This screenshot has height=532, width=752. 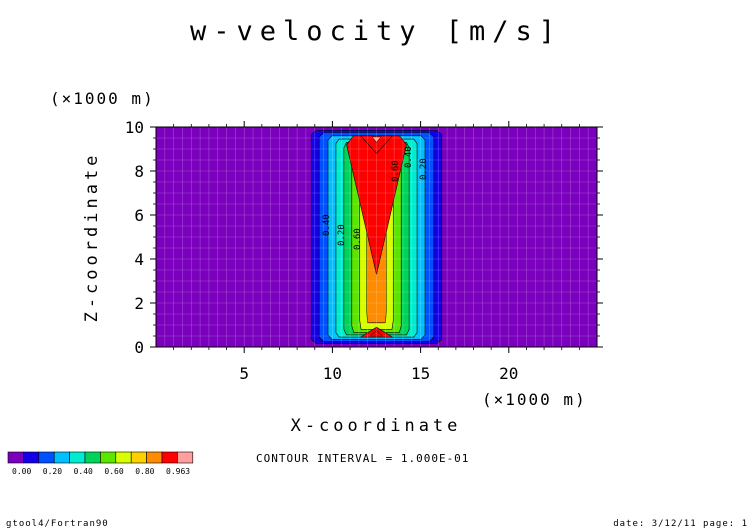 What do you see at coordinates (332, 373) in the screenshot?
I see `x-tick-label: 10` at bounding box center [332, 373].